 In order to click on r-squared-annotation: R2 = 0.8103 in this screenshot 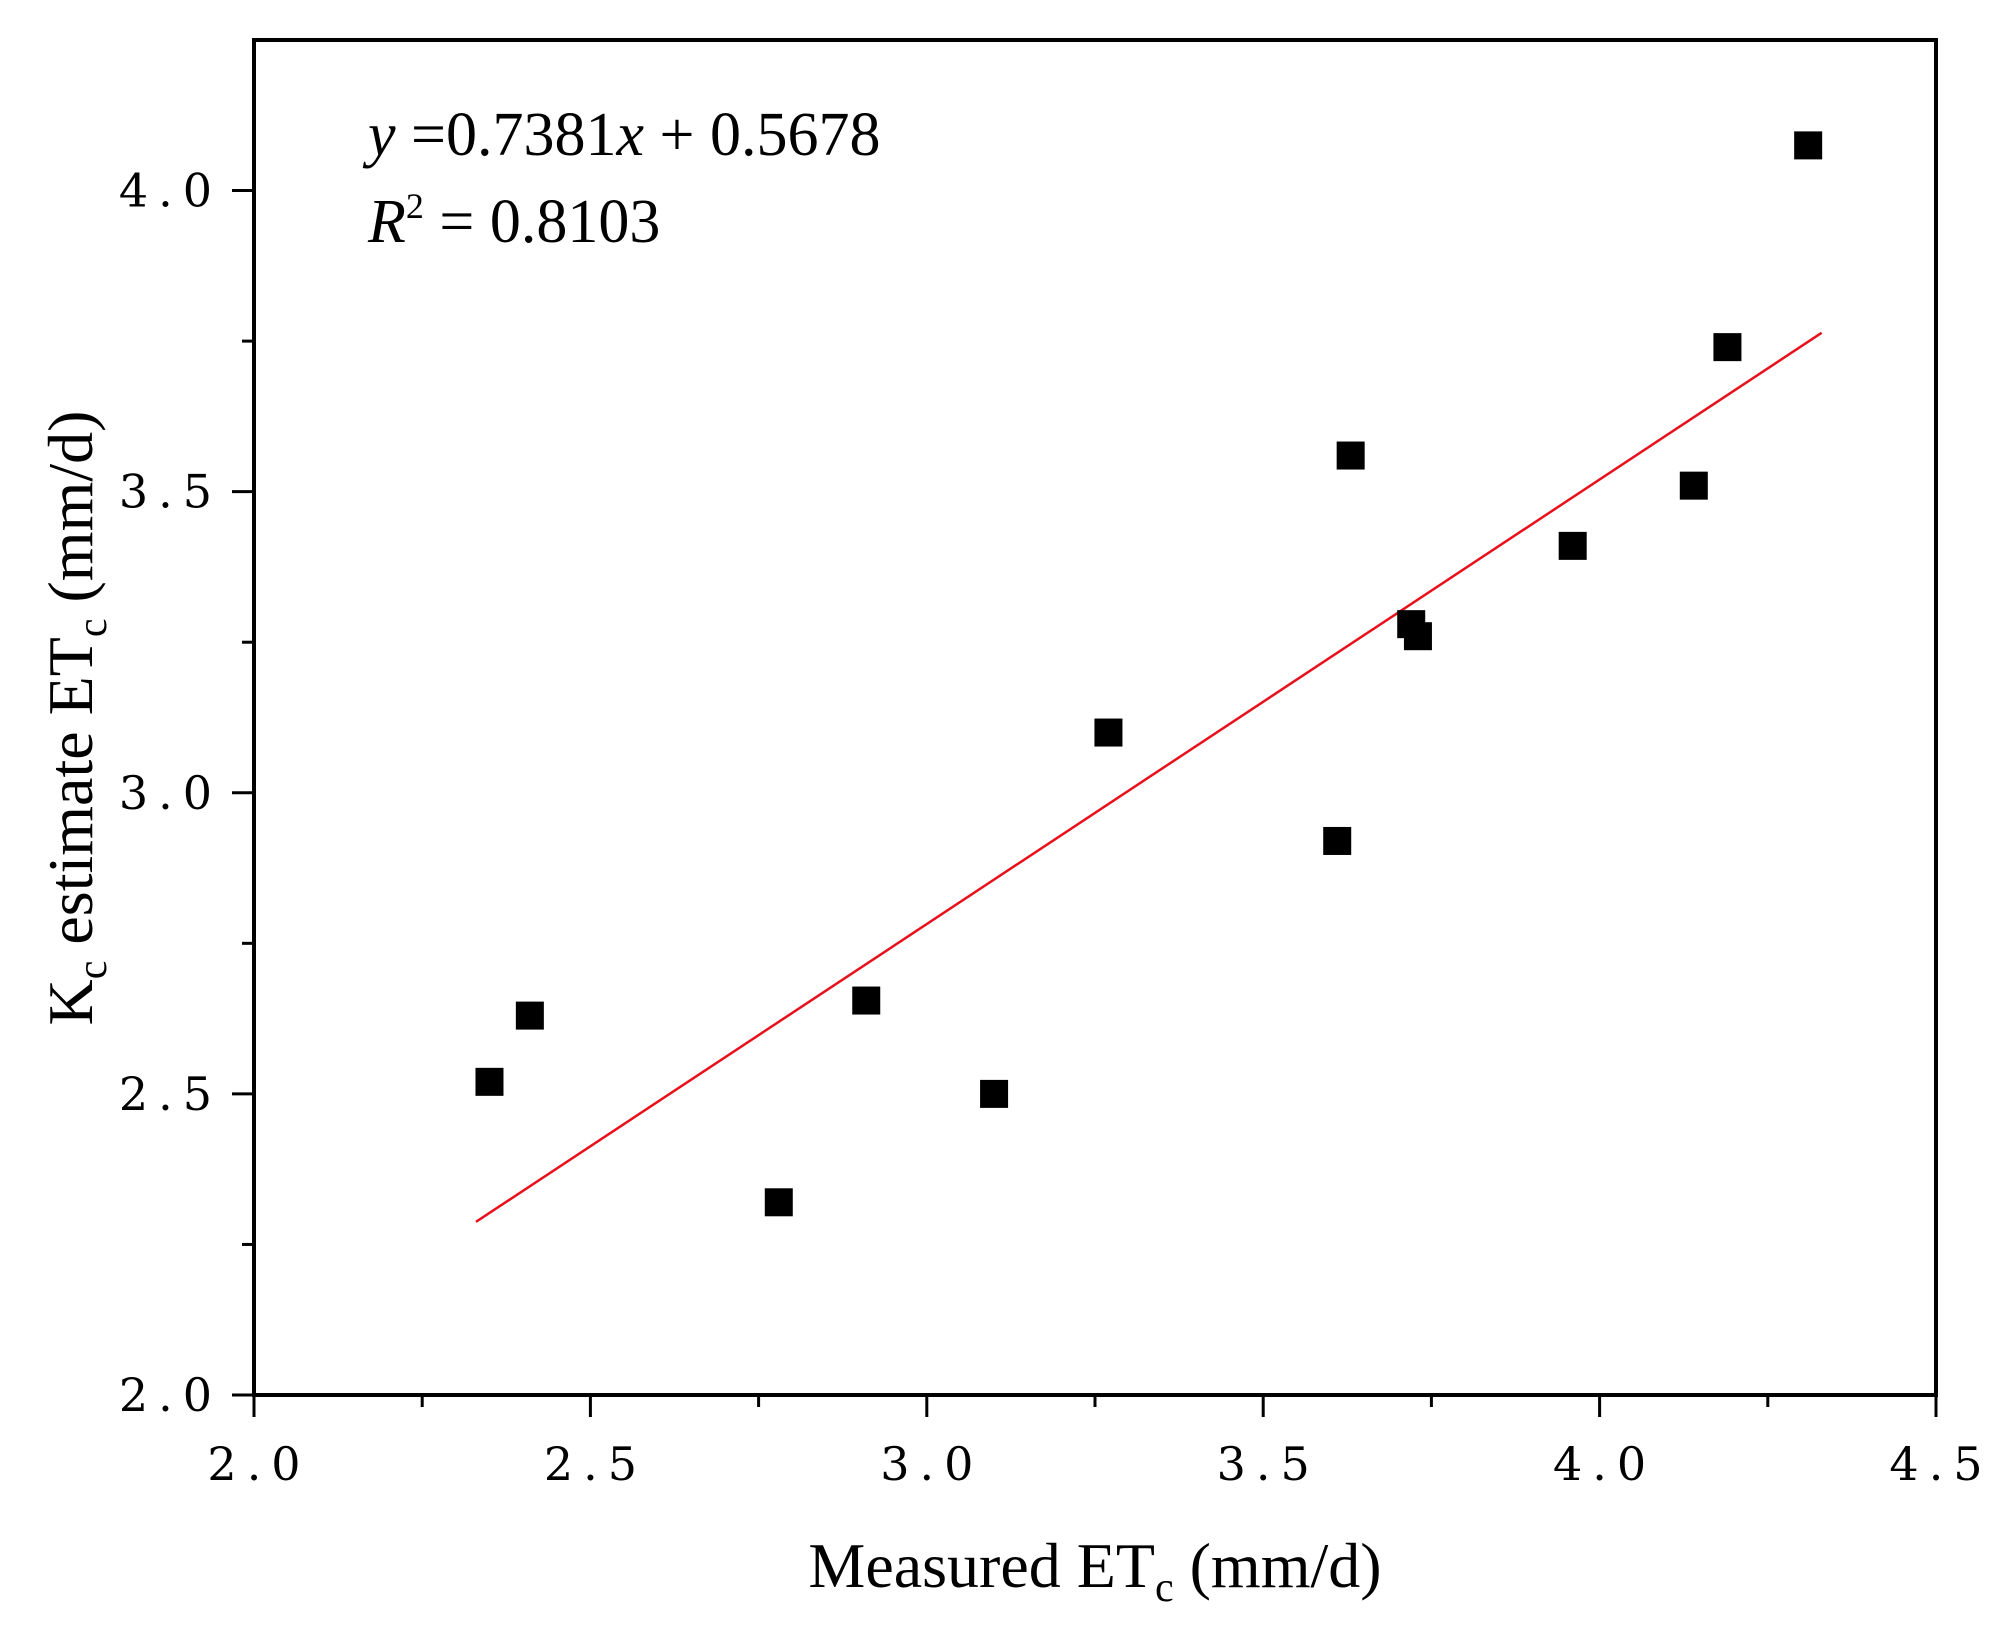, I will do `click(513, 221)`.